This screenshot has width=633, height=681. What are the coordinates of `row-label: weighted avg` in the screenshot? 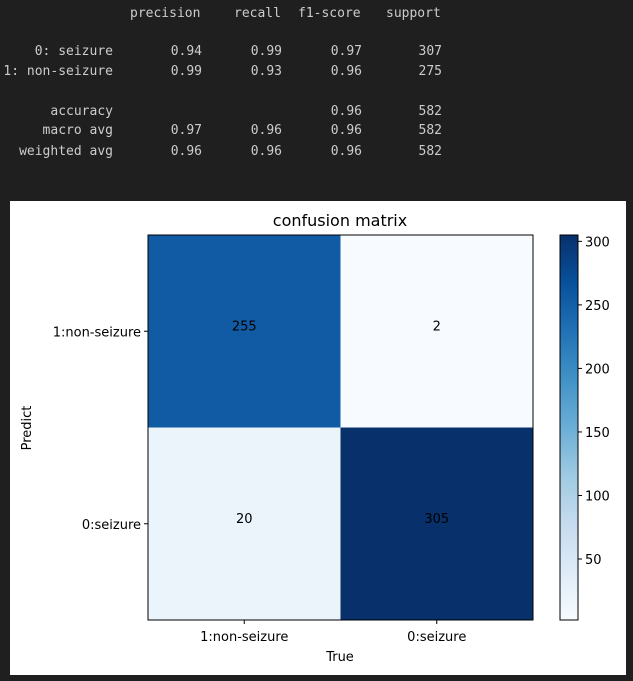 It's located at (66, 151).